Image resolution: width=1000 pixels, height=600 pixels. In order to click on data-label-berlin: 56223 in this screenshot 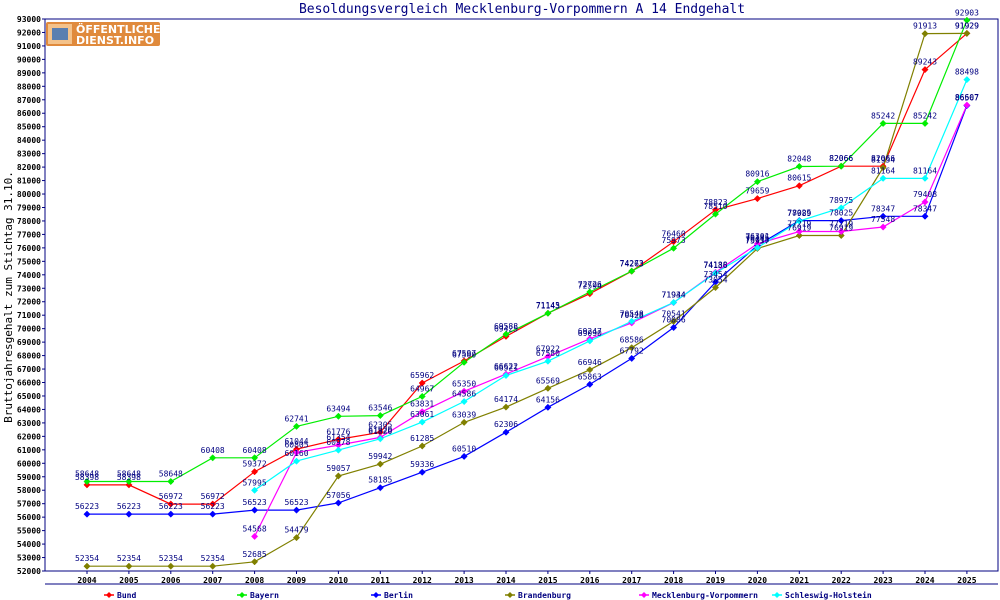, I will do `click(213, 506)`.